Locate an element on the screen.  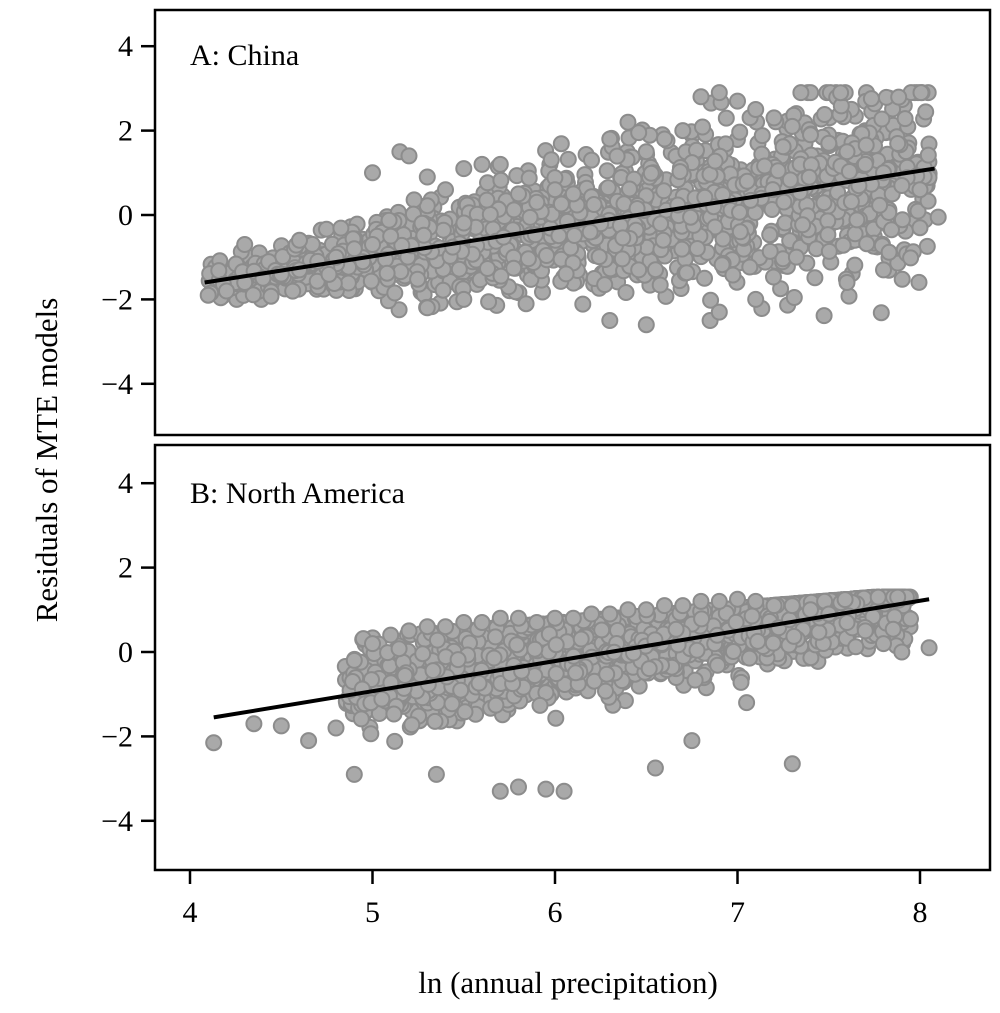
x-axis-ticks: 4 5 6 7 8 is located at coordinates (555, 899).